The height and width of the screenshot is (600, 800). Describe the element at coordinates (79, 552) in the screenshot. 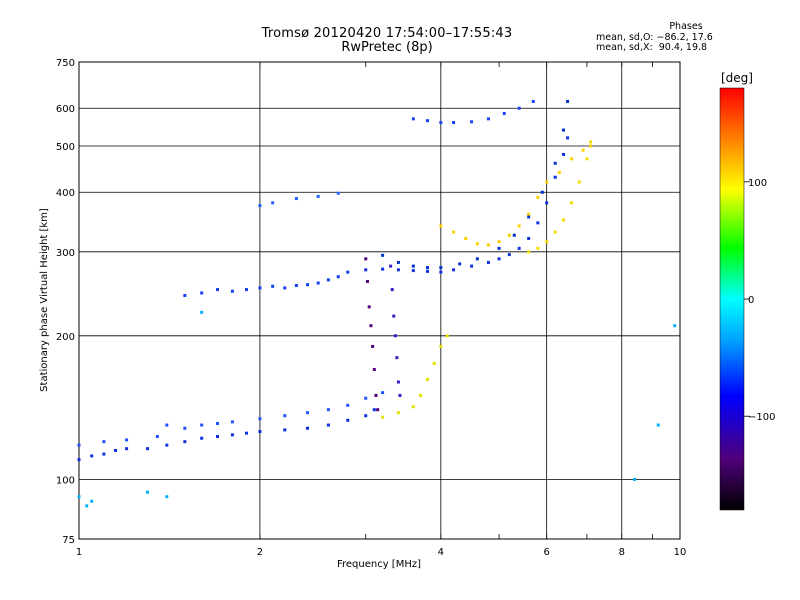

I see `x-tick-label: 1` at that location.